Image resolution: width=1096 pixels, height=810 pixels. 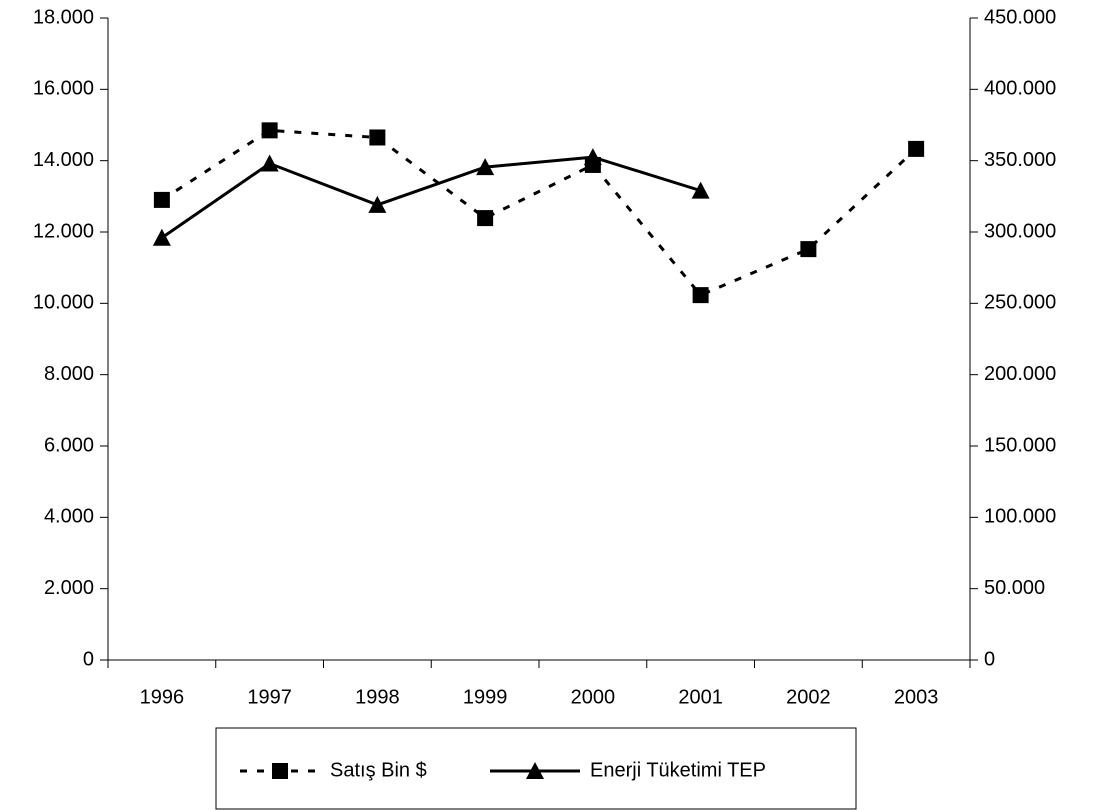 I want to click on y2-tick-label: 450.000, so click(x=1020, y=17).